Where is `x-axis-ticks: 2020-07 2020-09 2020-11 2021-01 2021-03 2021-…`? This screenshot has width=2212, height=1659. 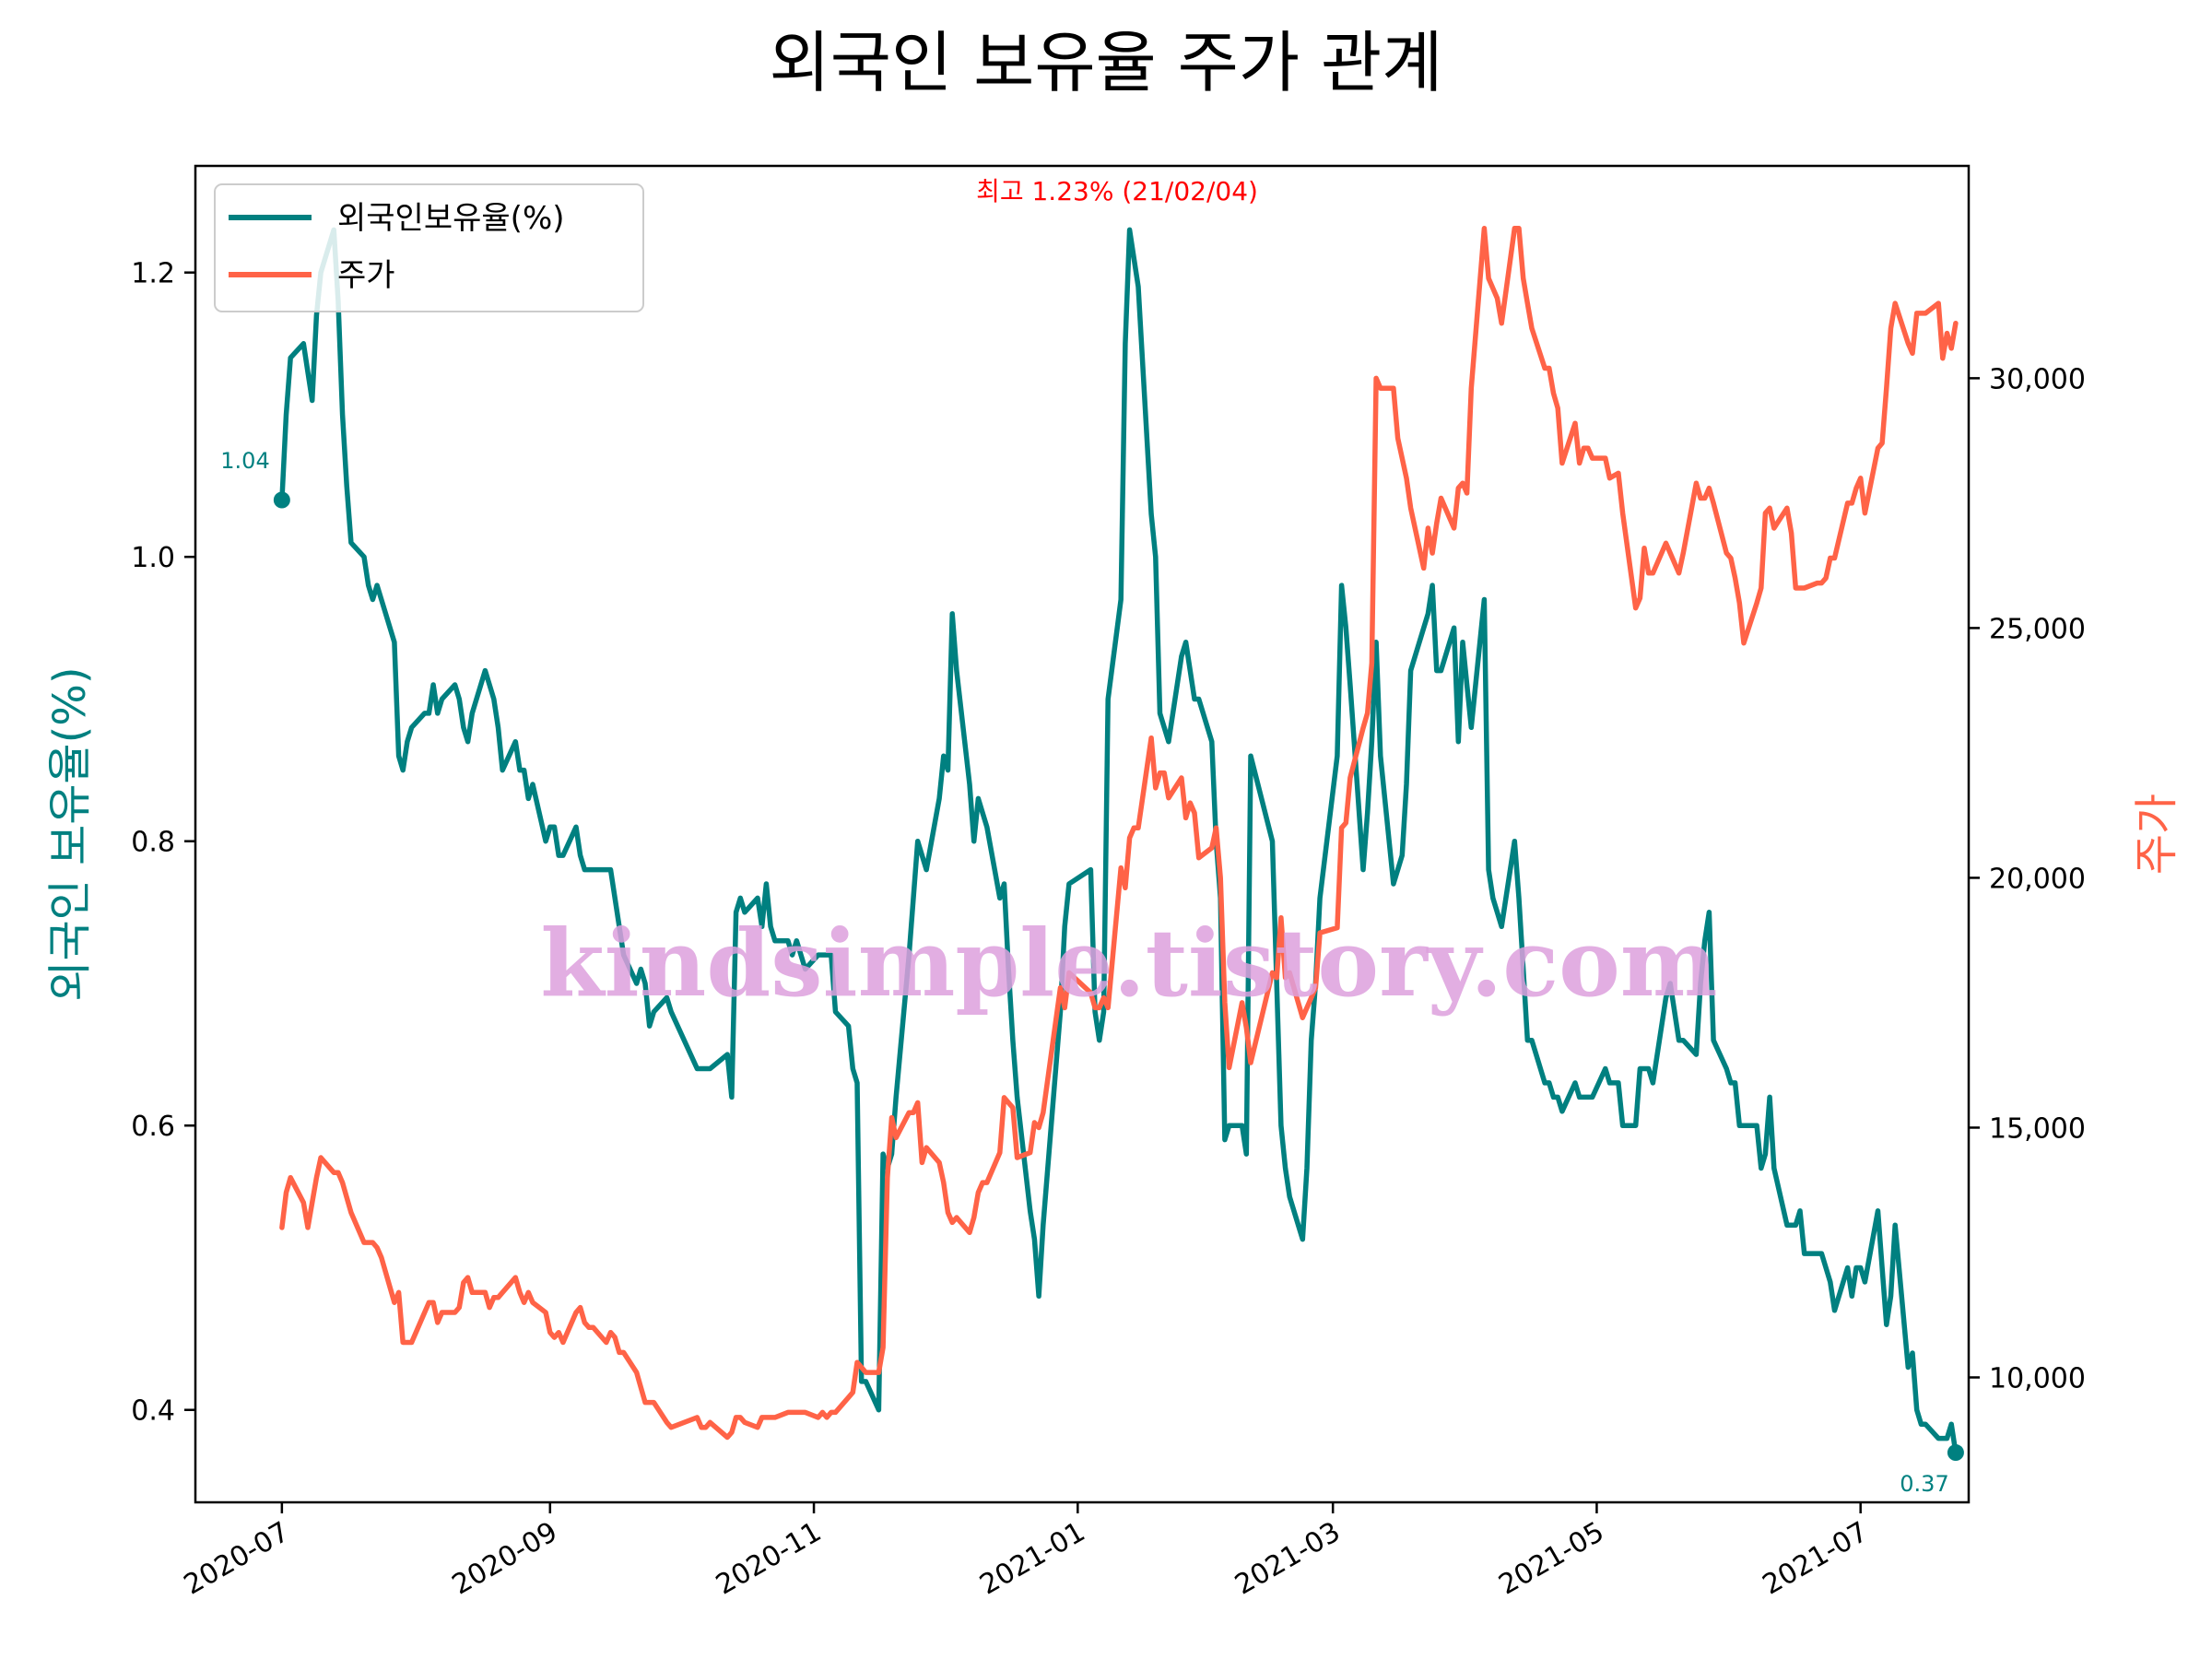 x-axis-ticks: 2020-07 2020-09 2020-11 2021-01 2021-03 2021-… is located at coordinates (1026, 1552).